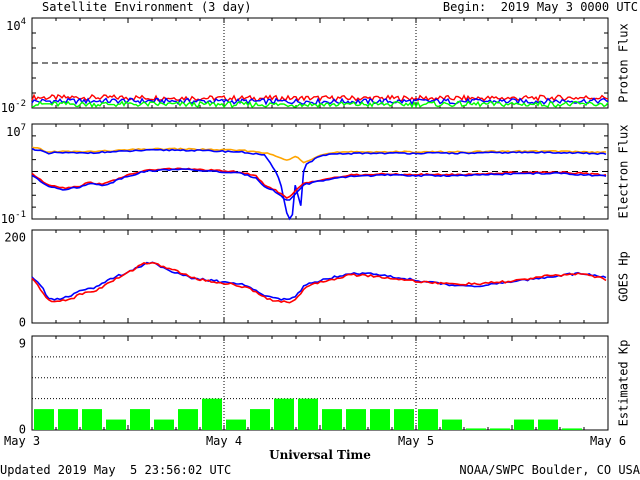 This screenshot has width=640, height=480. I want to click on proton-flux-tick-label: 10⁻², so click(13, 107).